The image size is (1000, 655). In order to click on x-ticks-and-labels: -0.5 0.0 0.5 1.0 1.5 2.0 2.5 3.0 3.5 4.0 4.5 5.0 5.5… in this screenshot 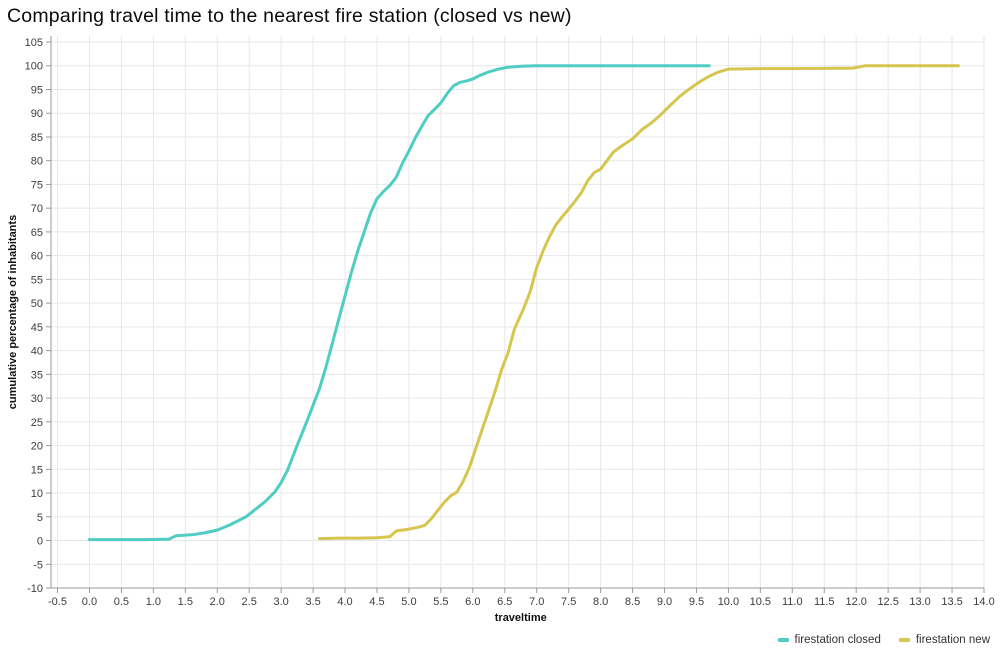, I will do `click(521, 598)`.